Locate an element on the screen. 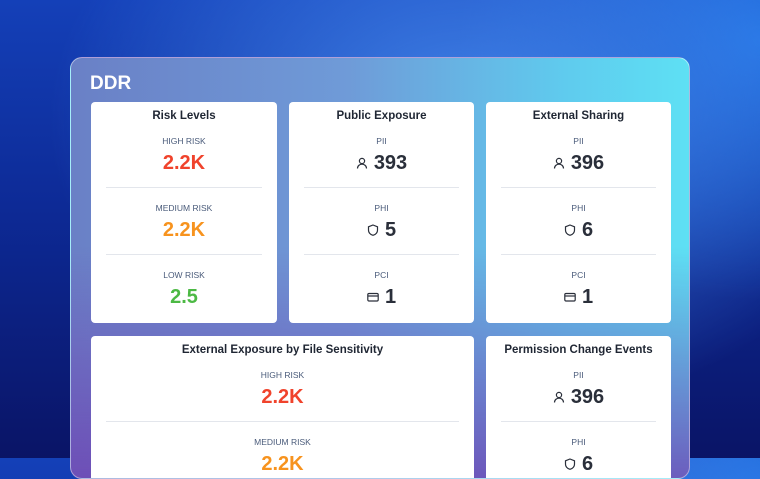 Image resolution: width=760 pixels, height=479 pixels. metric-number: 2.5 is located at coordinates (184, 297).